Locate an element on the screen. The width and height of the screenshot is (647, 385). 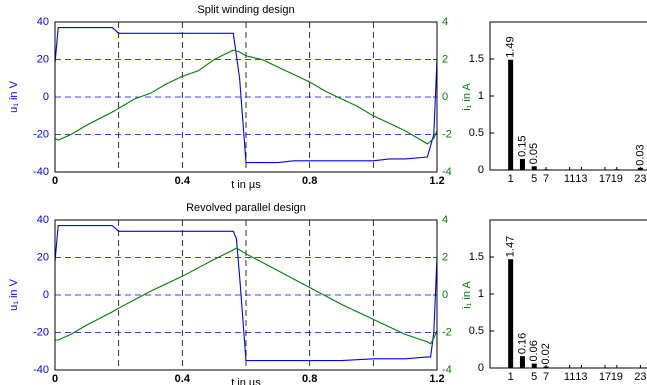
chart-title: Split winding design is located at coordinates (245, 10).